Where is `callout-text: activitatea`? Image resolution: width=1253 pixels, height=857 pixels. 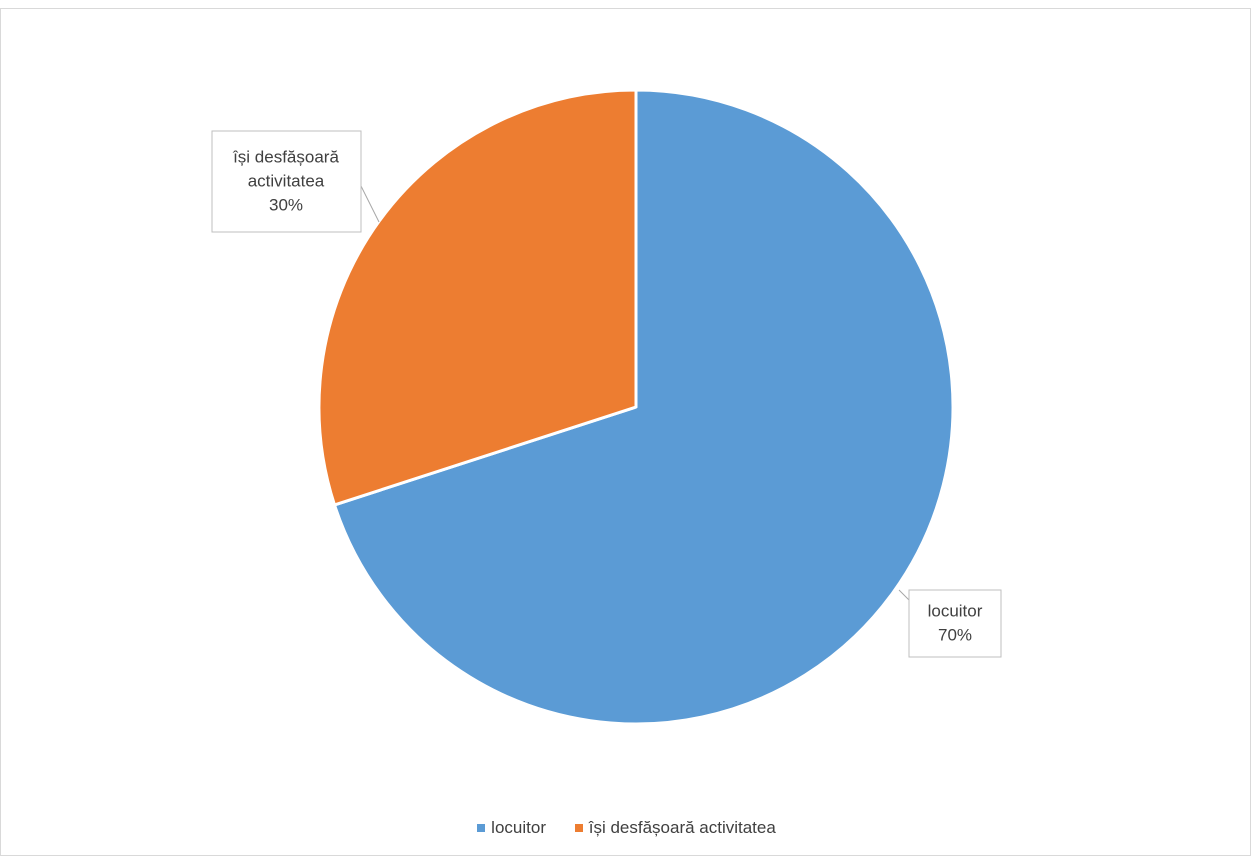
callout-text: activitatea is located at coordinates (286, 181).